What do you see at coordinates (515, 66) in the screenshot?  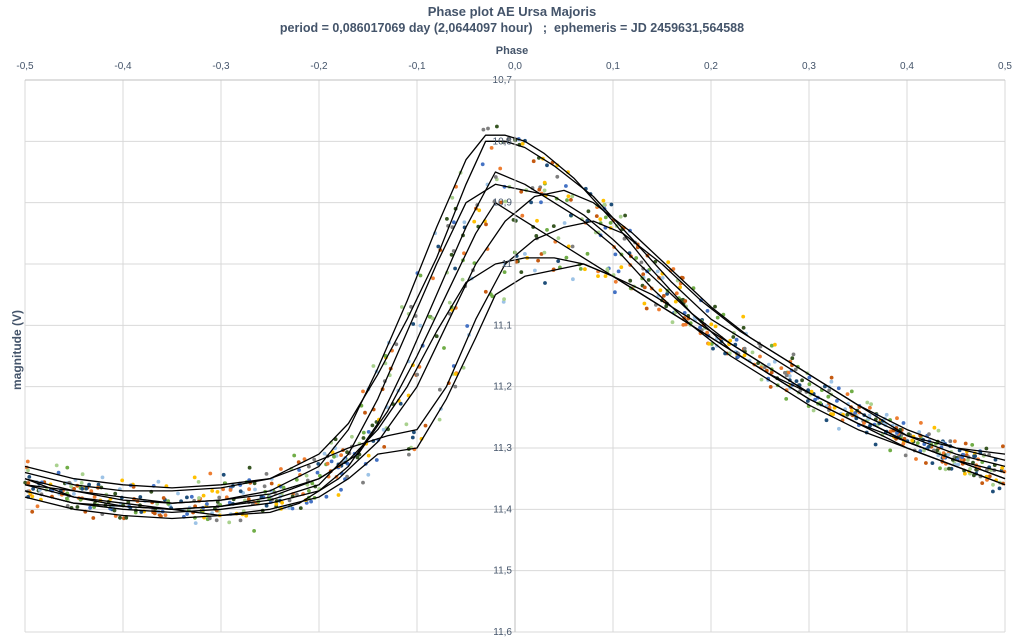 I see `x-tick-label: 0,0` at bounding box center [515, 66].